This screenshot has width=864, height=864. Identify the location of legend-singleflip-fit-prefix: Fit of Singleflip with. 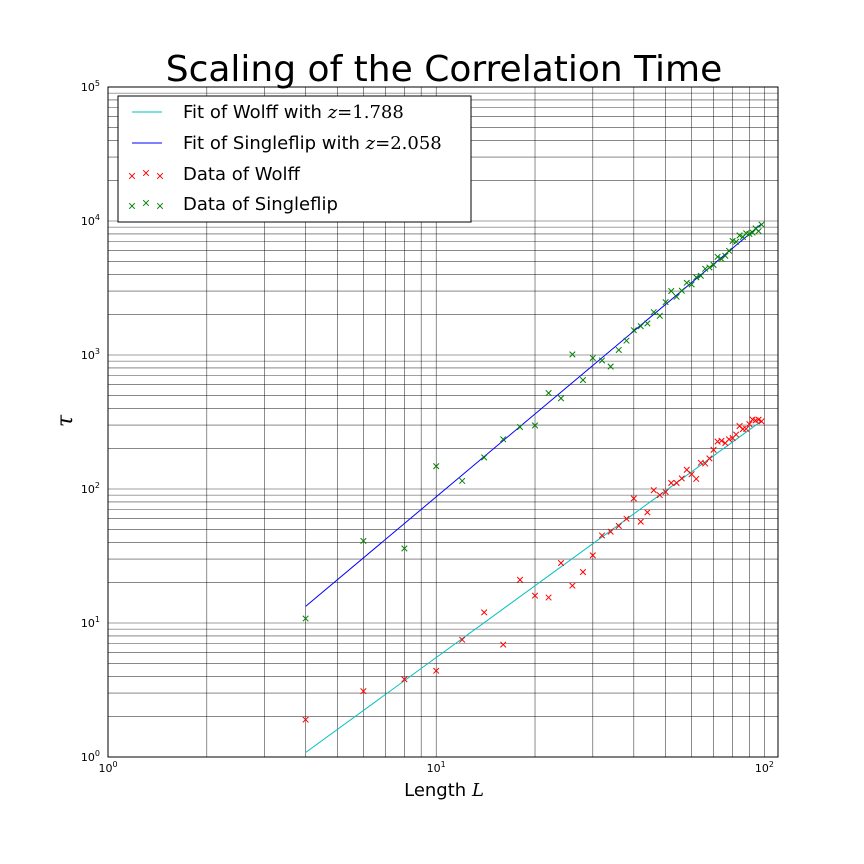
(274, 143).